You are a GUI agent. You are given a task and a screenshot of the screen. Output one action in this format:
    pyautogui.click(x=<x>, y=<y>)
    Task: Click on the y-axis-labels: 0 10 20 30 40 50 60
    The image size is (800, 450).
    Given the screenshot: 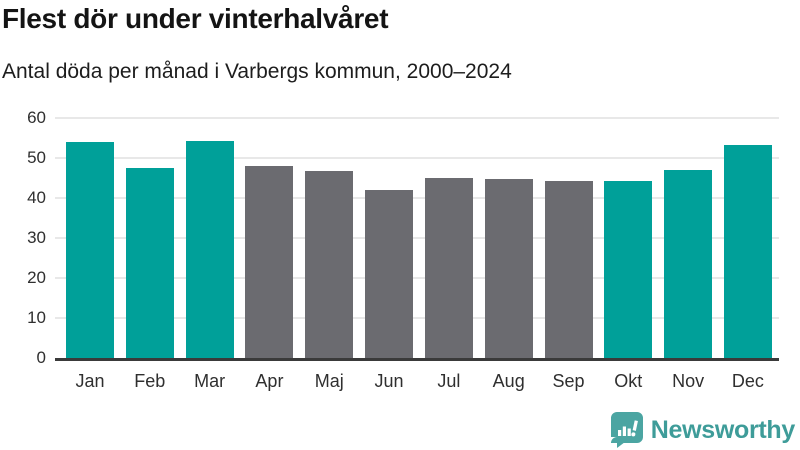 What is the action you would take?
    pyautogui.click(x=23, y=237)
    